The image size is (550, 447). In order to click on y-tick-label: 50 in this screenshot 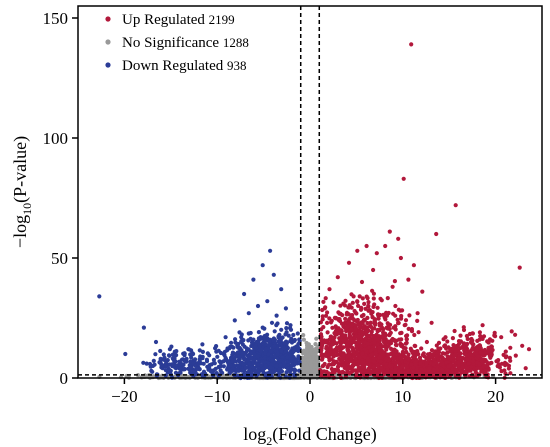, I will do `click(59, 258)`.